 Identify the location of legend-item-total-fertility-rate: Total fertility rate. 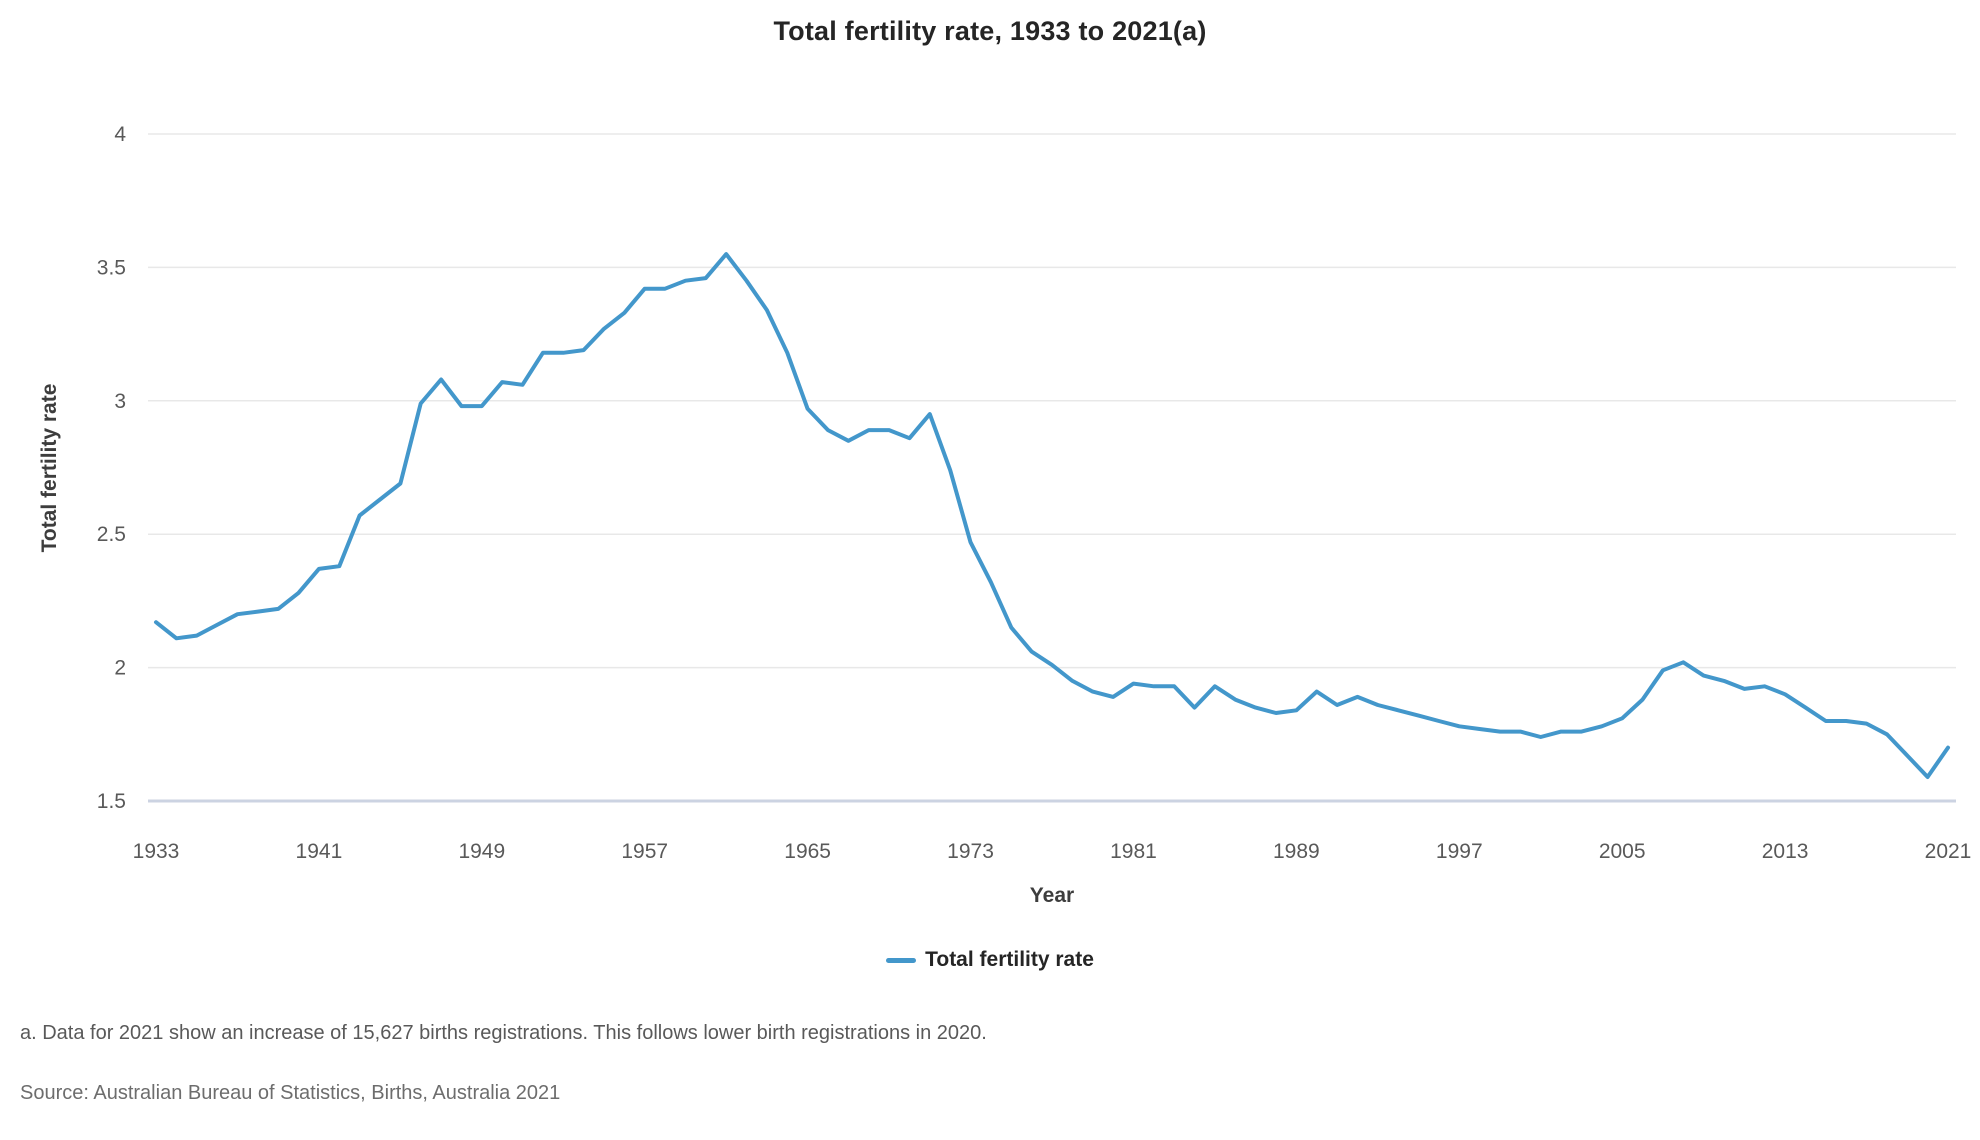
(990, 960).